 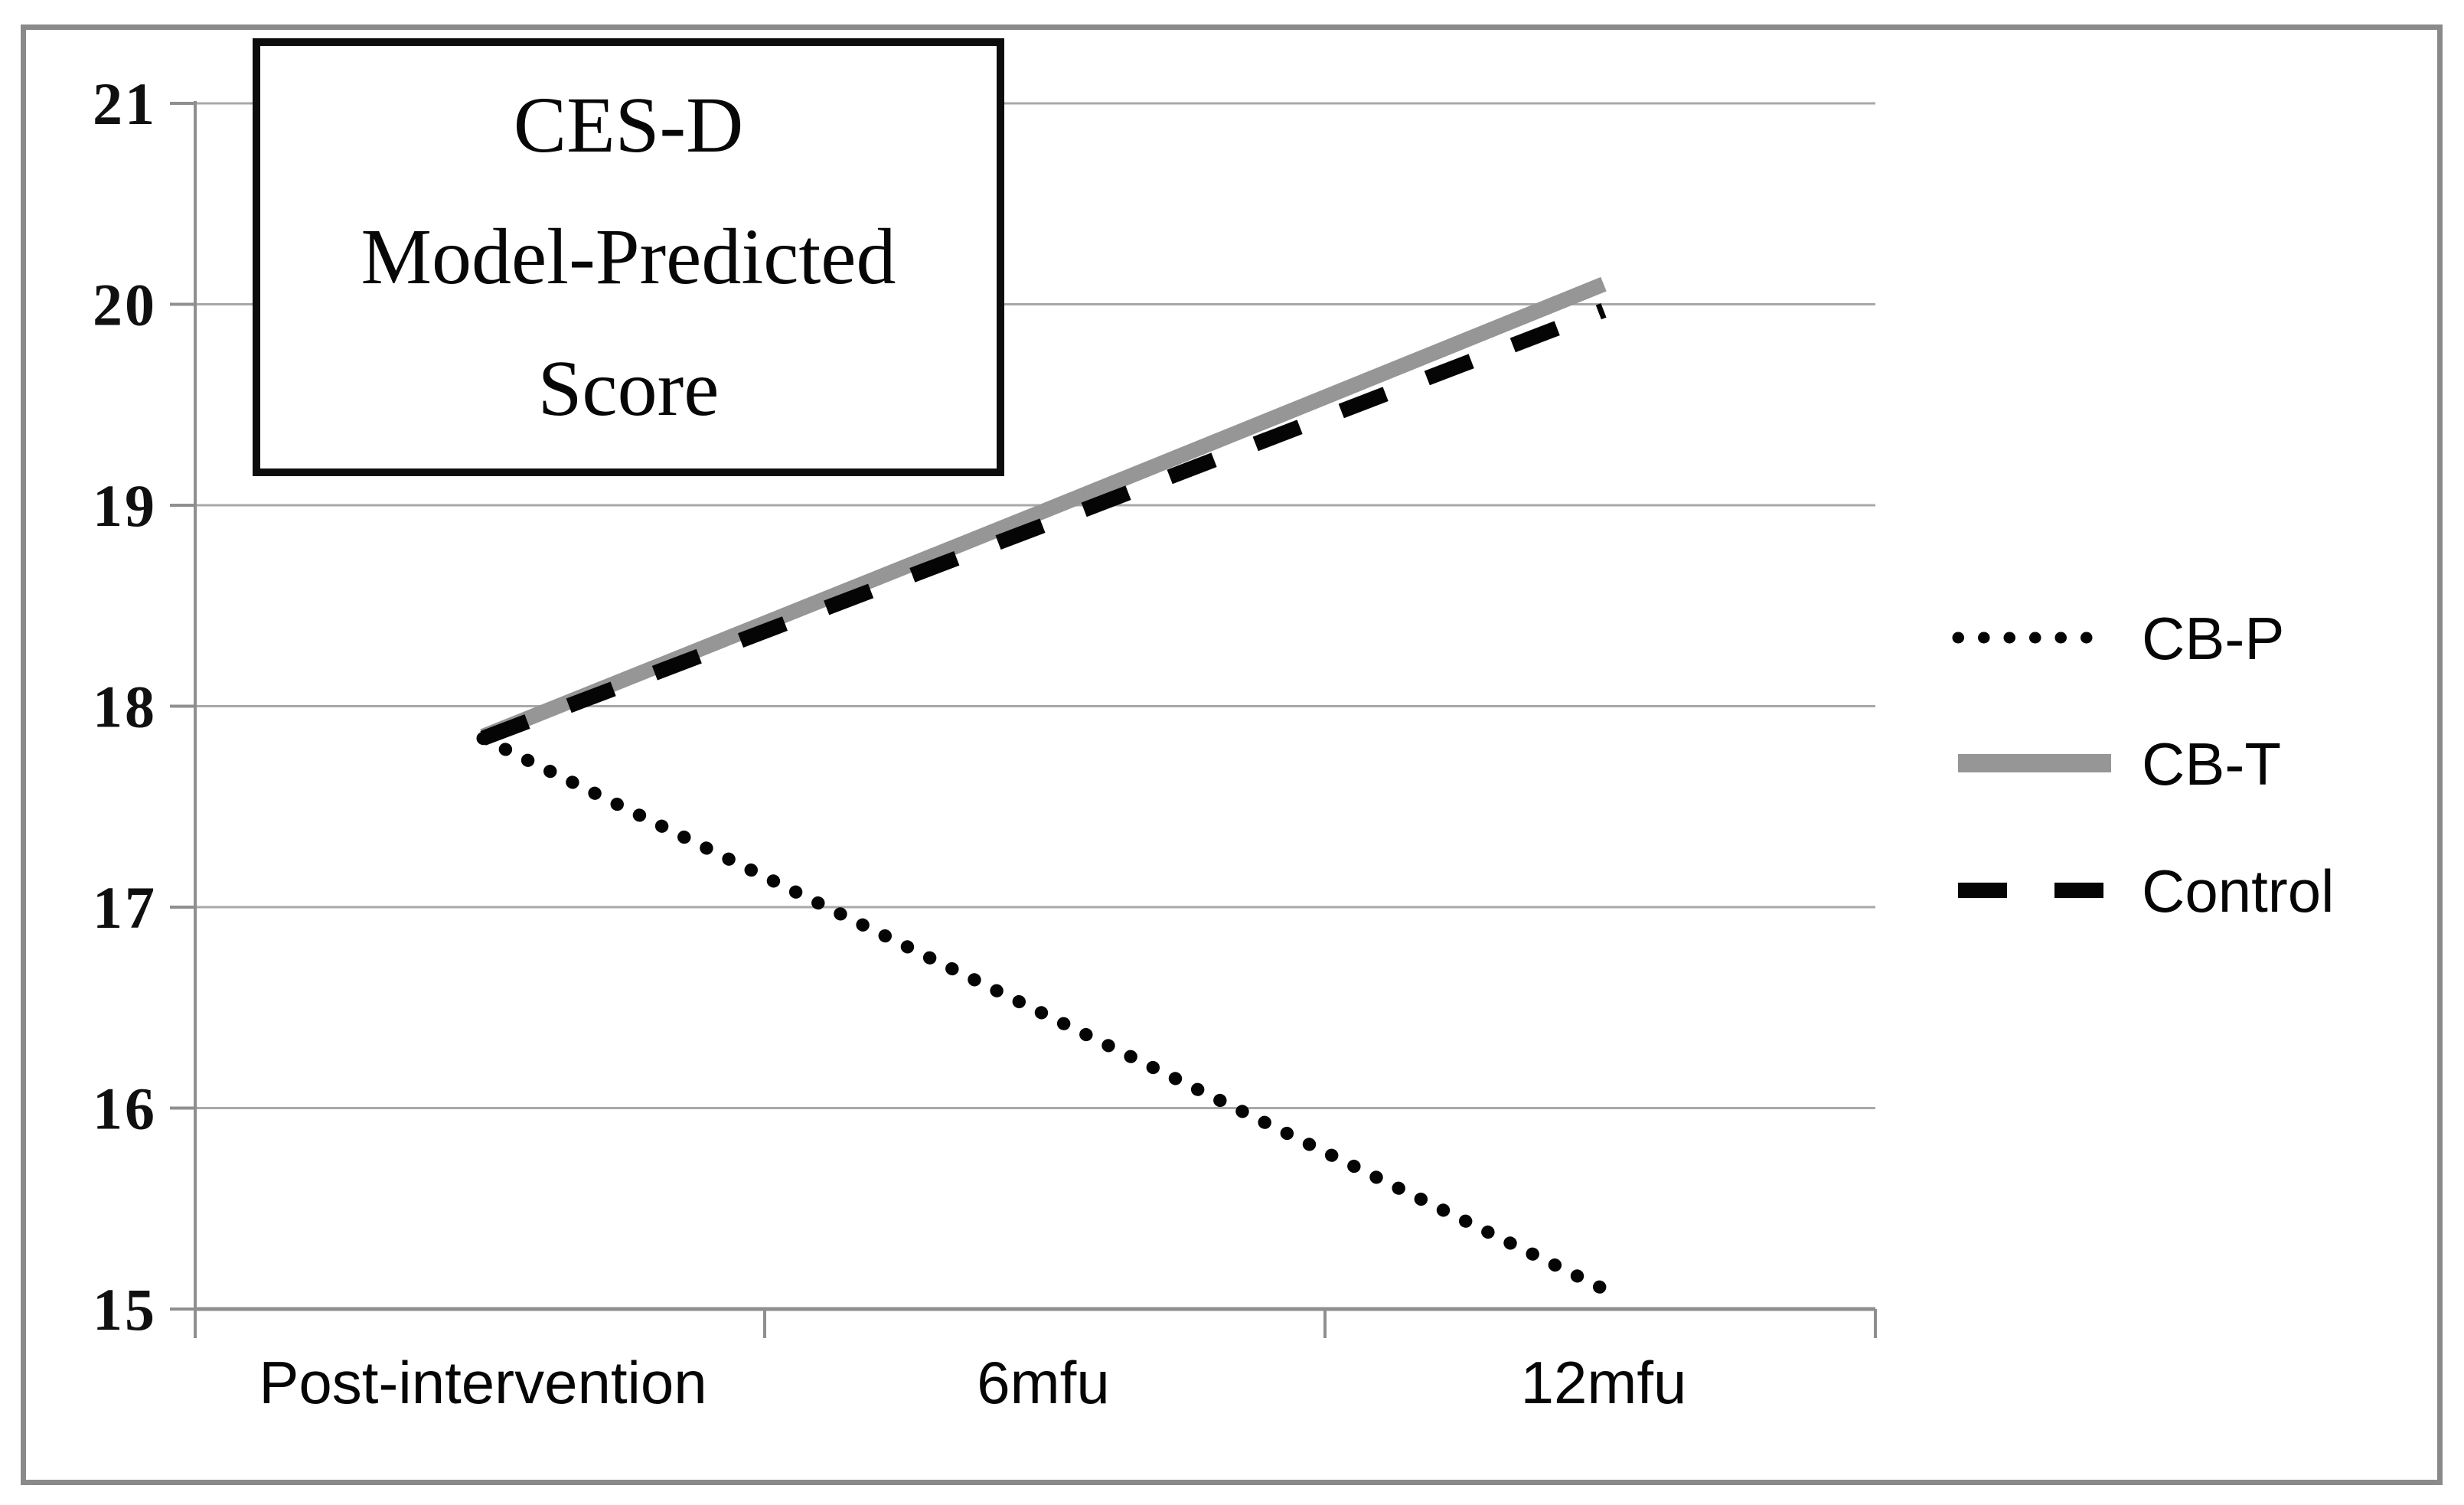 I want to click on chart-title-line: Score, so click(x=628, y=388).